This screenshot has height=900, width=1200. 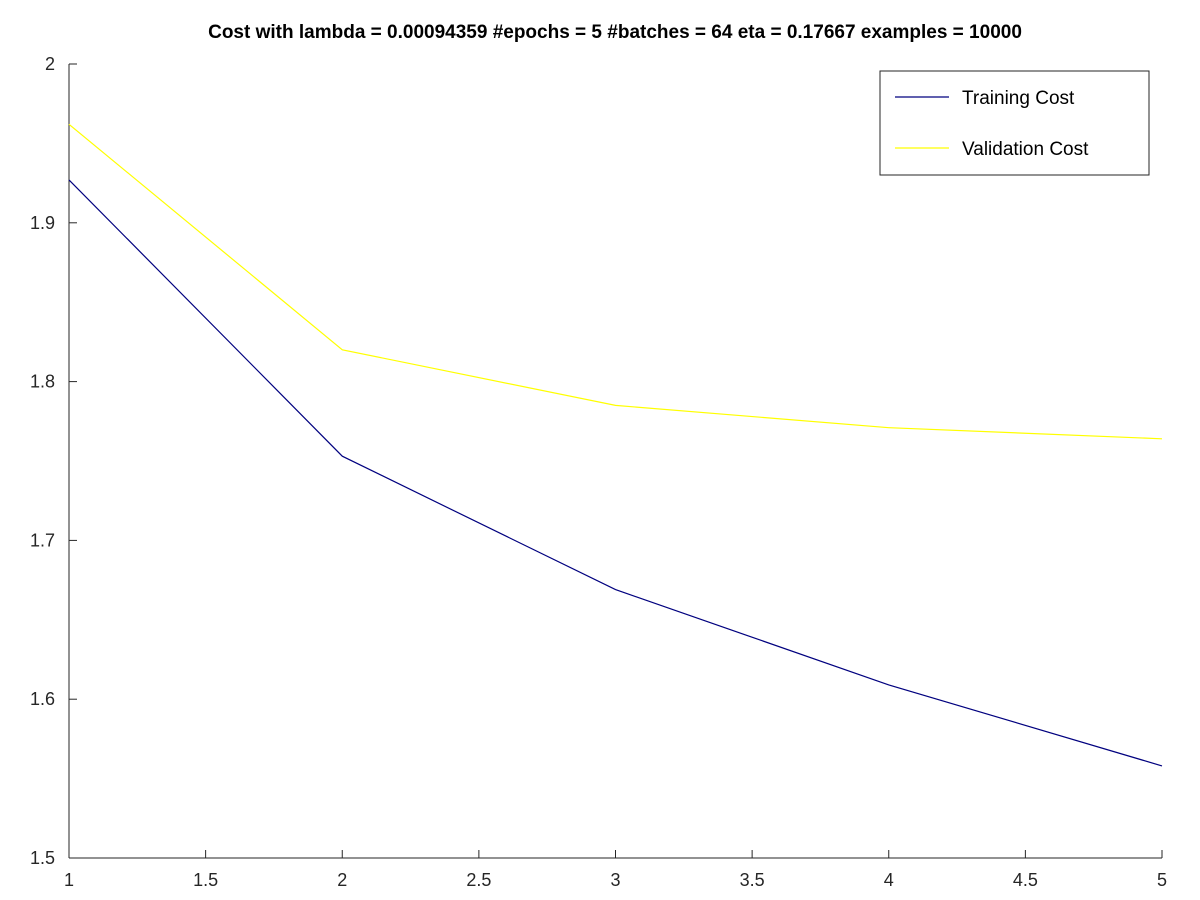 What do you see at coordinates (1025, 880) in the screenshot?
I see `x-tick-label: 4.5` at bounding box center [1025, 880].